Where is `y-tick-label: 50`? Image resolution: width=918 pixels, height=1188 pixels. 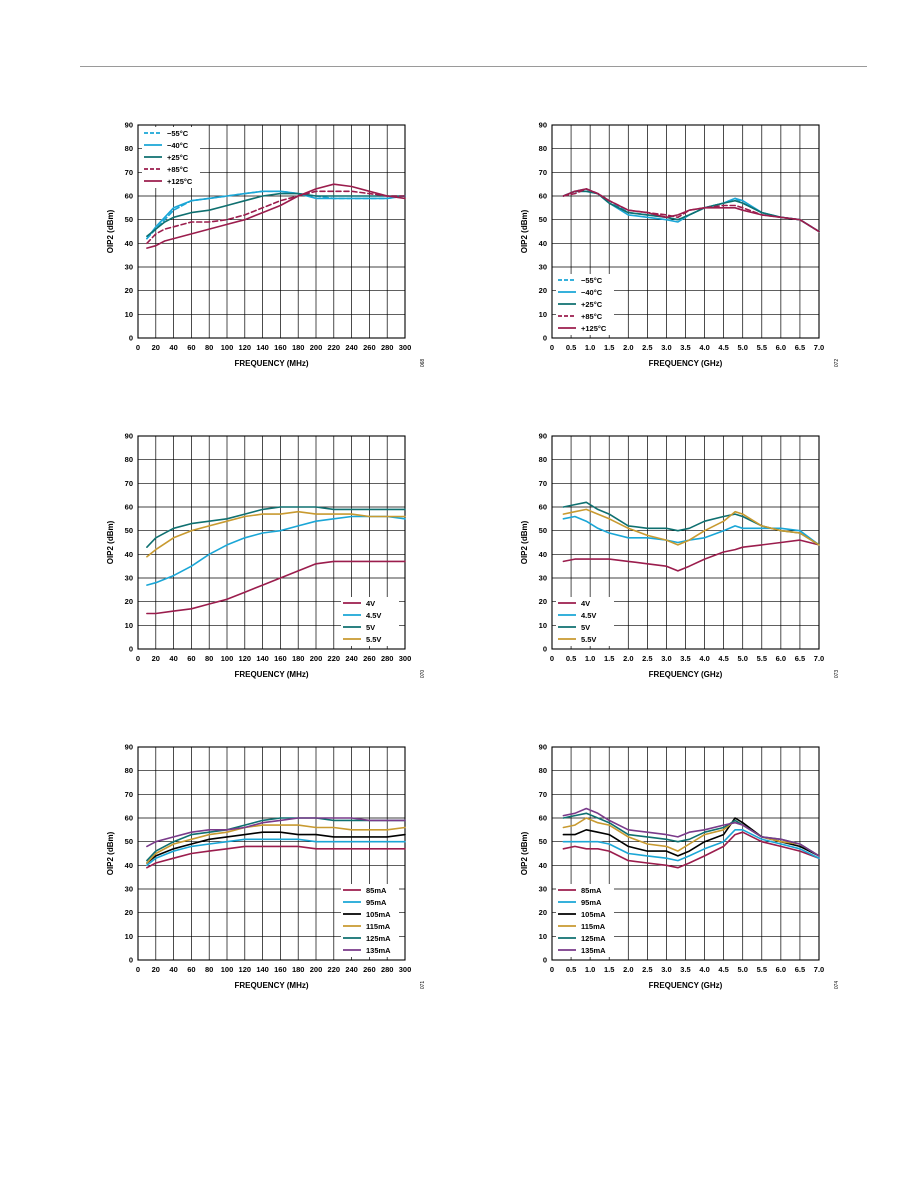
y-tick-label: 50 is located at coordinates (129, 219).